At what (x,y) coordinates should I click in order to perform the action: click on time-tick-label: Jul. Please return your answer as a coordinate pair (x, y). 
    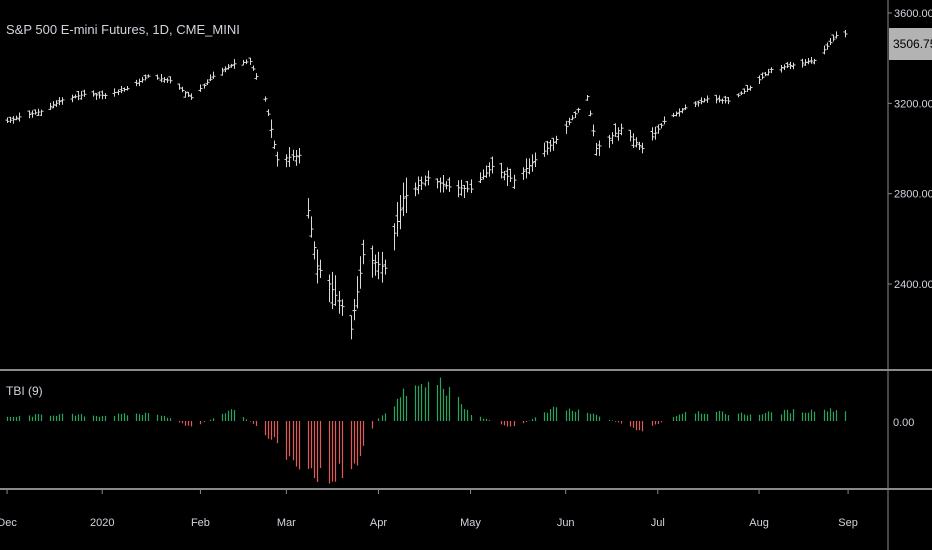
    Looking at the image, I should click on (658, 523).